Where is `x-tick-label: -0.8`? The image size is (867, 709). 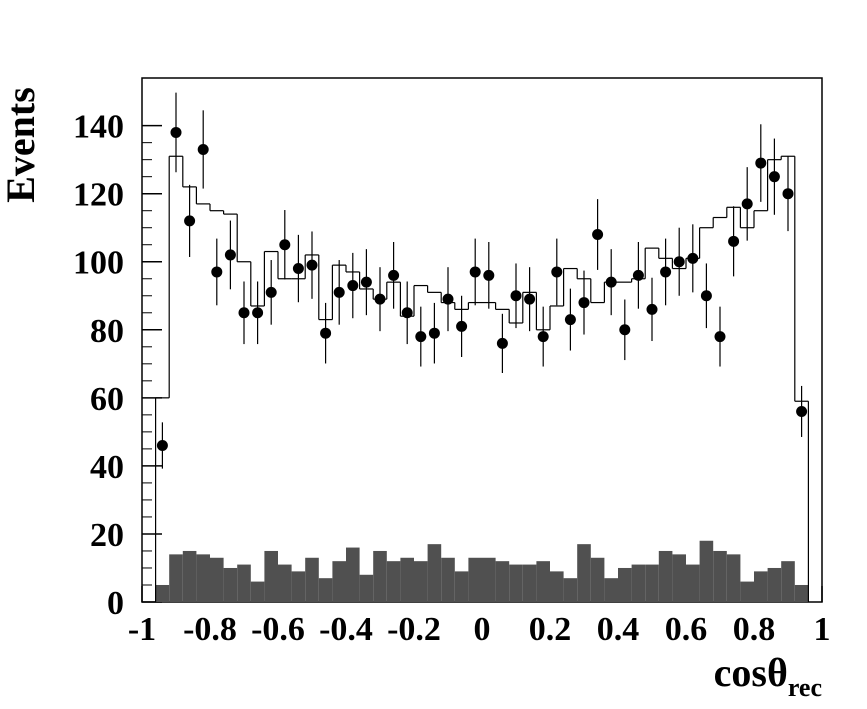 x-tick-label: -0.8 is located at coordinates (210, 629).